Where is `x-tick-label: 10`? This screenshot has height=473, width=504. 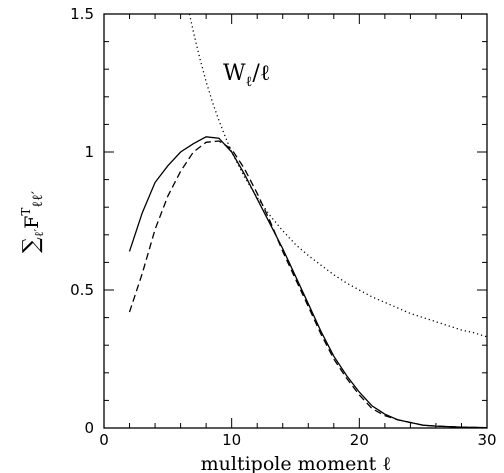 x-tick-label: 10 is located at coordinates (231, 440).